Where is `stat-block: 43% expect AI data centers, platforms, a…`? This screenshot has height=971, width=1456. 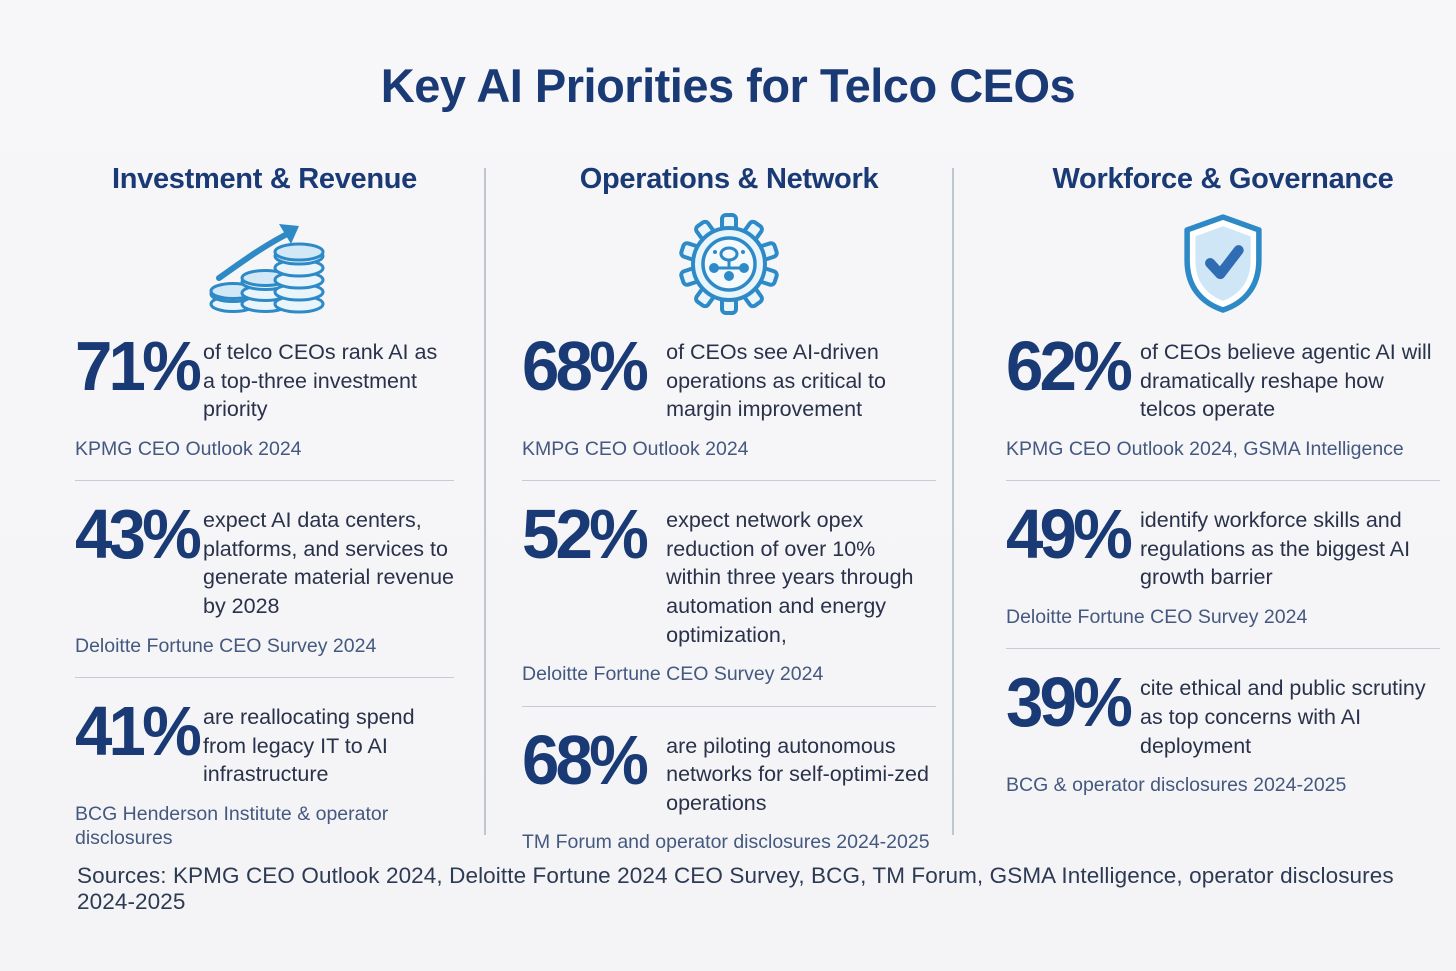 stat-block: 43% expect AI data centers, platforms, a… is located at coordinates (264, 557).